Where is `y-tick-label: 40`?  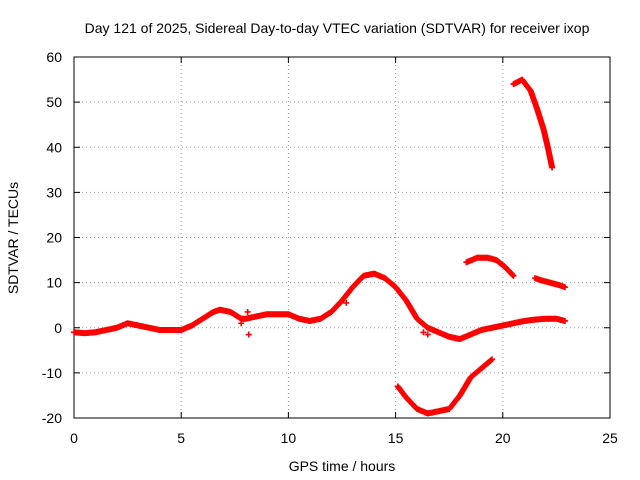
y-tick-label: 40 is located at coordinates (54, 147).